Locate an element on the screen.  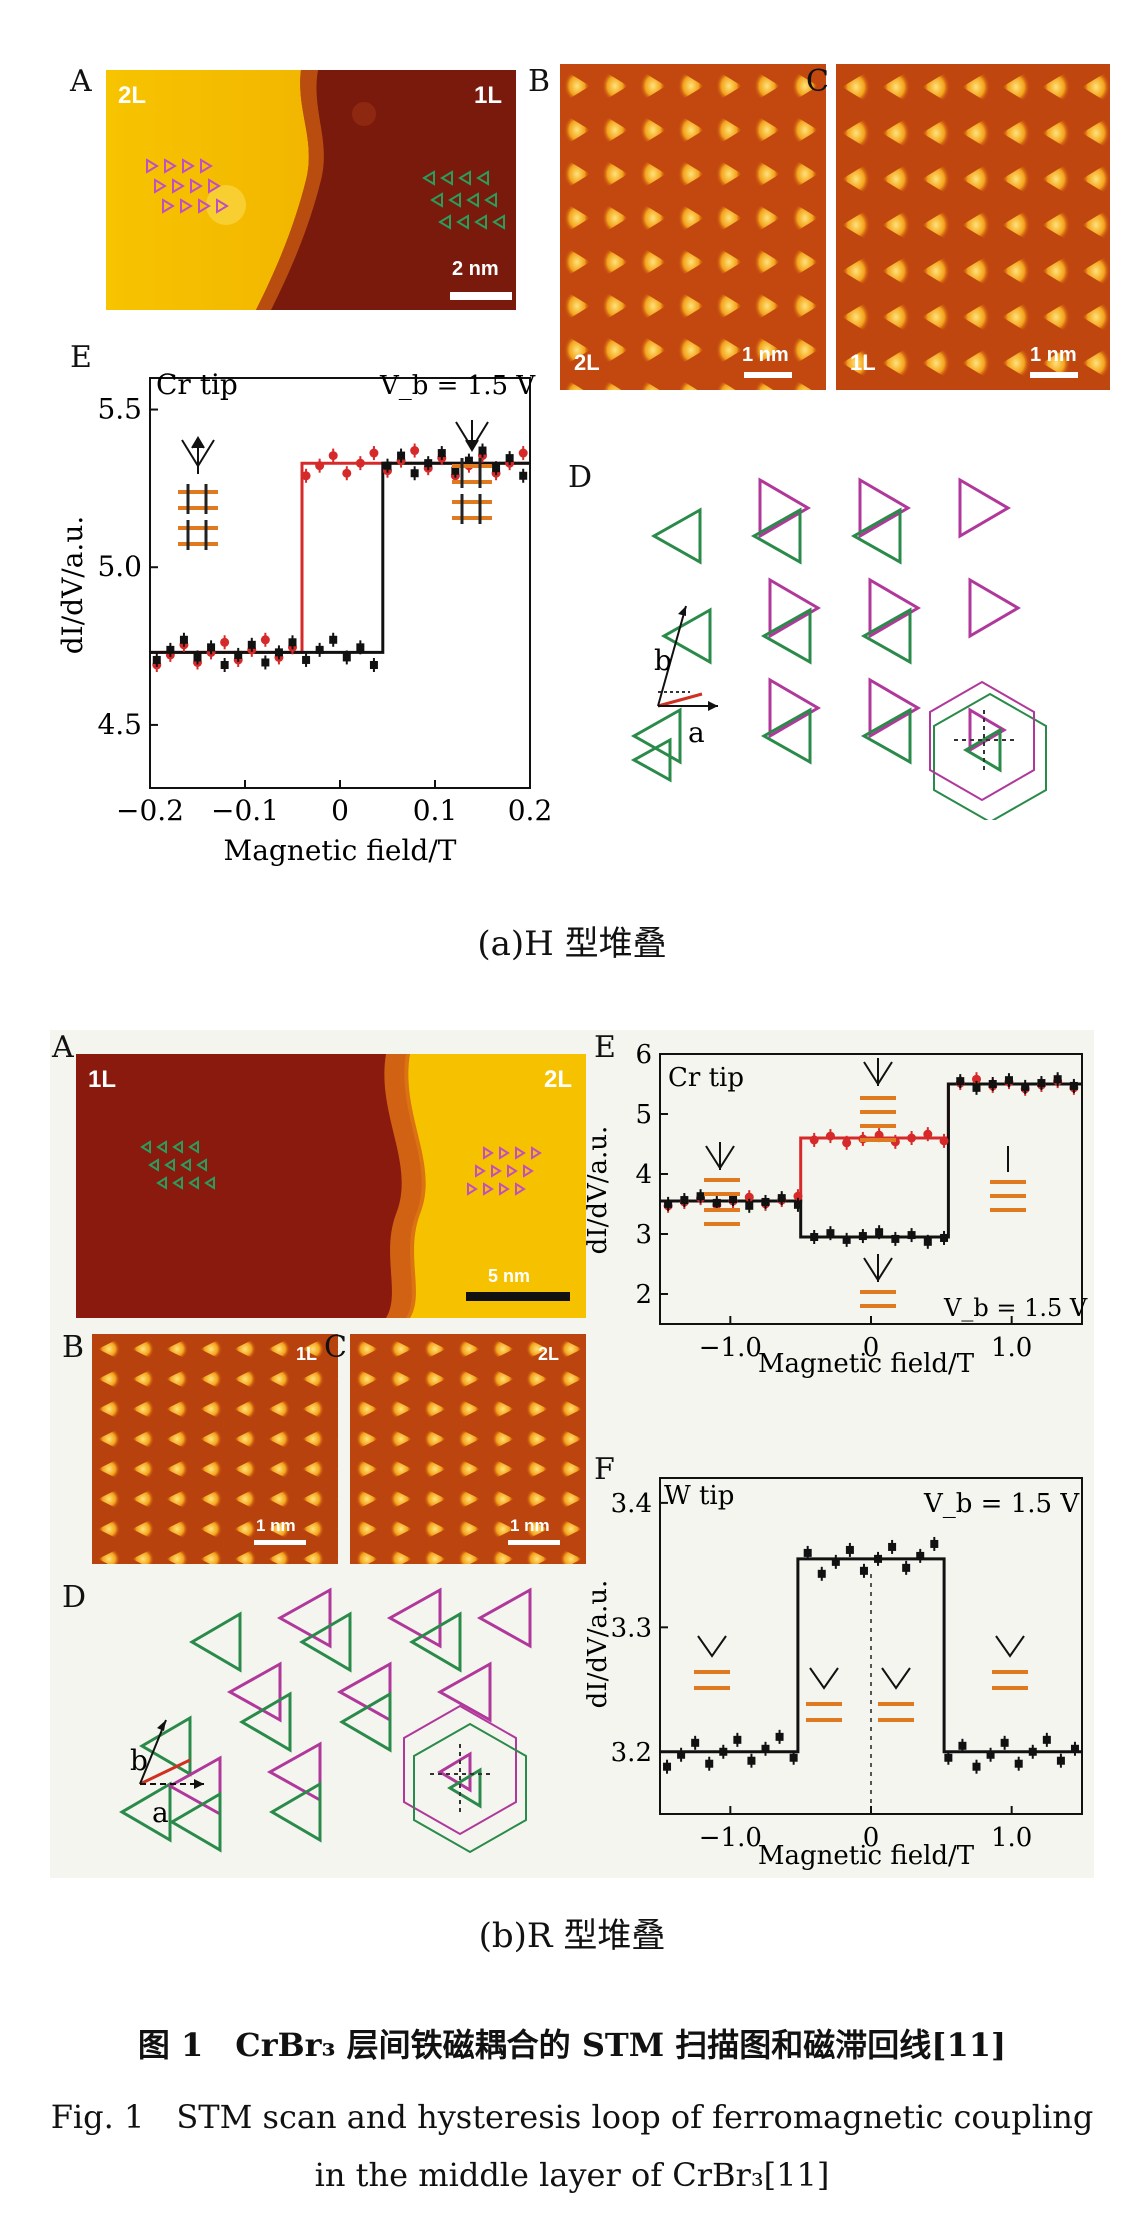
xlabel-f-b: Magnetic field/T is located at coordinates (866, 1856).